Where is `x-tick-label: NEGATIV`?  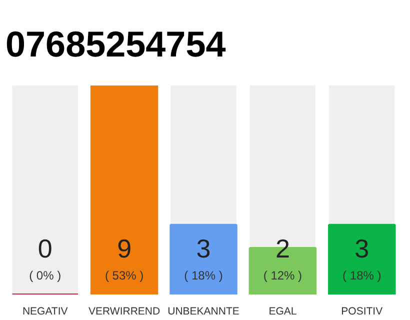
x-tick-label: NEGATIV is located at coordinates (45, 312).